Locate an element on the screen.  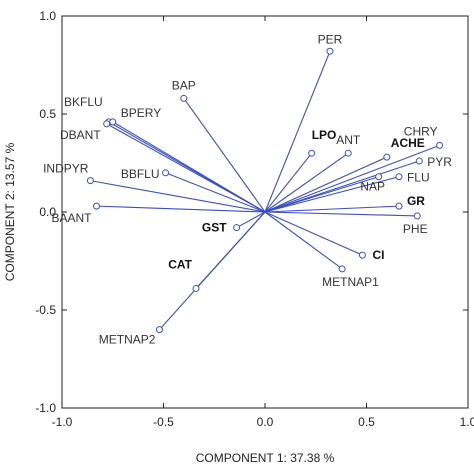
y-tick-label: -0.5 is located at coordinates (45, 310).